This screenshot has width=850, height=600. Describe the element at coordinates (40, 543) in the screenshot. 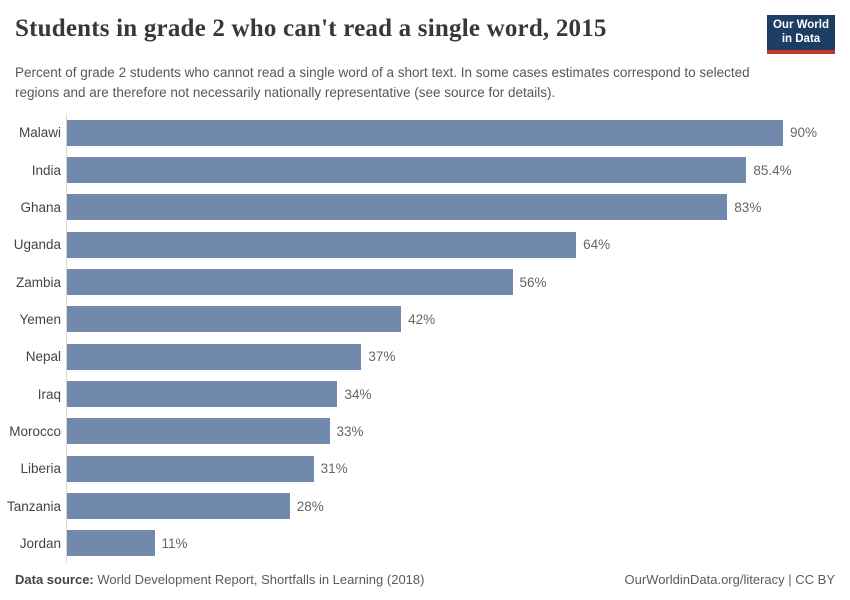

I see `country-label: Jordan` at that location.